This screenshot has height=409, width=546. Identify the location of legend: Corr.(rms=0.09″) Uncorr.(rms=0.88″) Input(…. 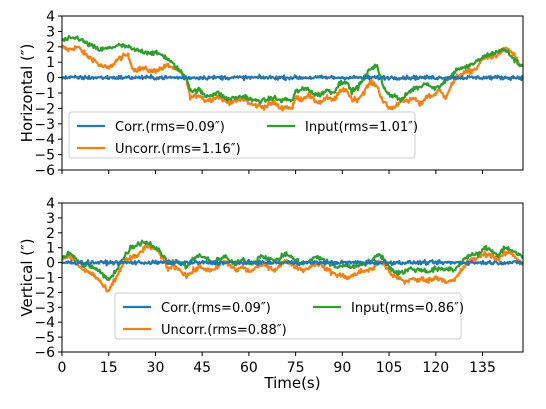
(289, 316).